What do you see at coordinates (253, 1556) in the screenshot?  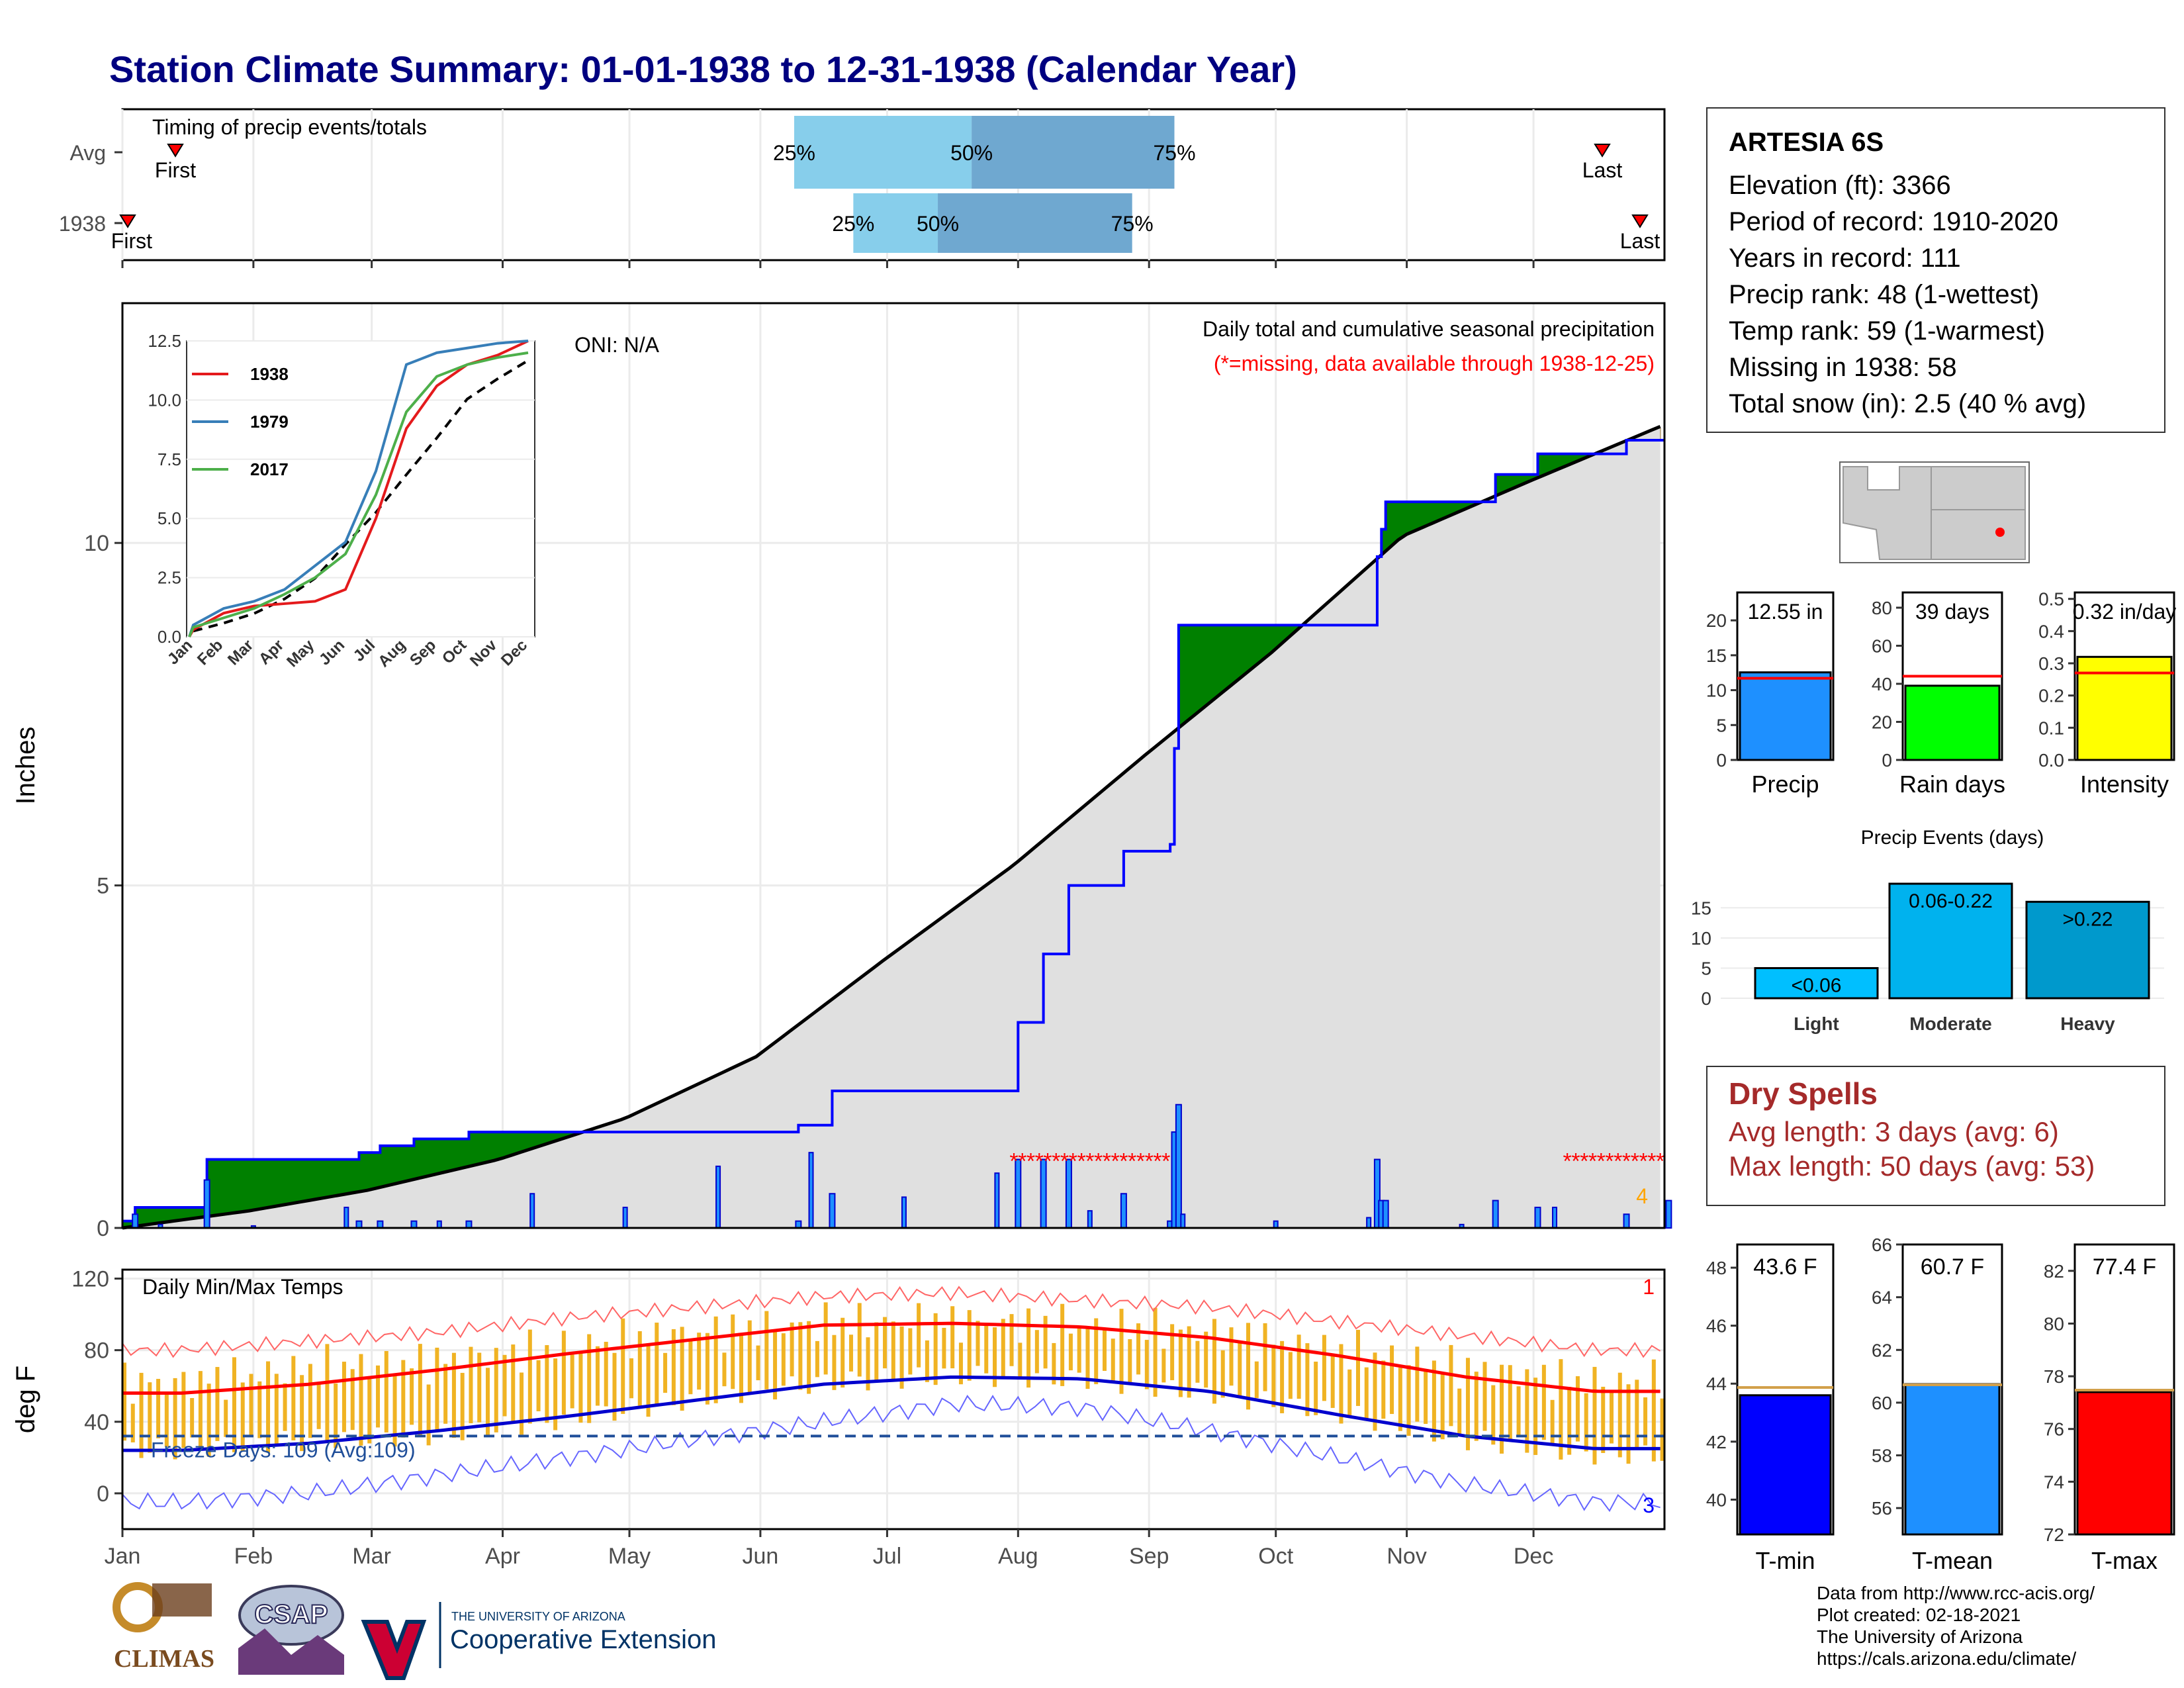 I see `month-label: Feb` at bounding box center [253, 1556].